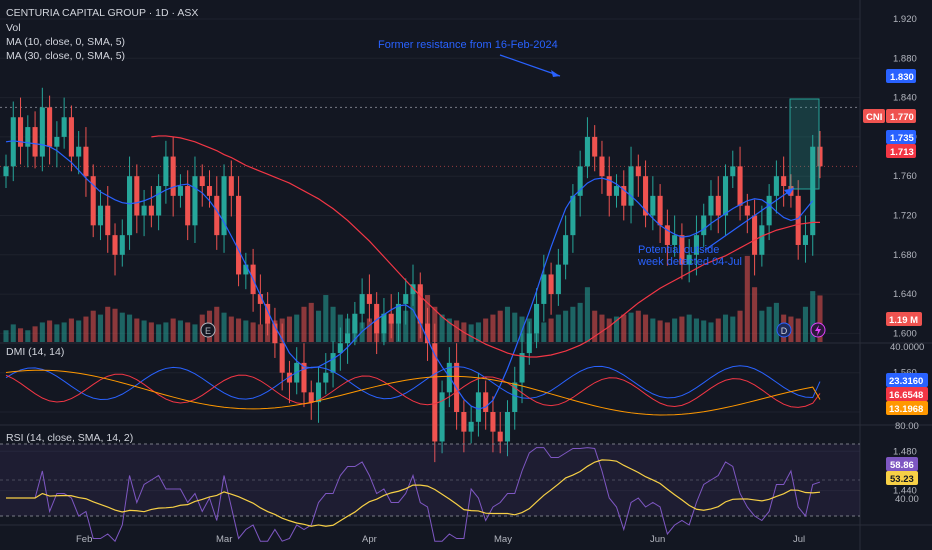 The width and height of the screenshot is (932, 550). I want to click on annotation-outside-week-line1: Potential outside, so click(678, 250).